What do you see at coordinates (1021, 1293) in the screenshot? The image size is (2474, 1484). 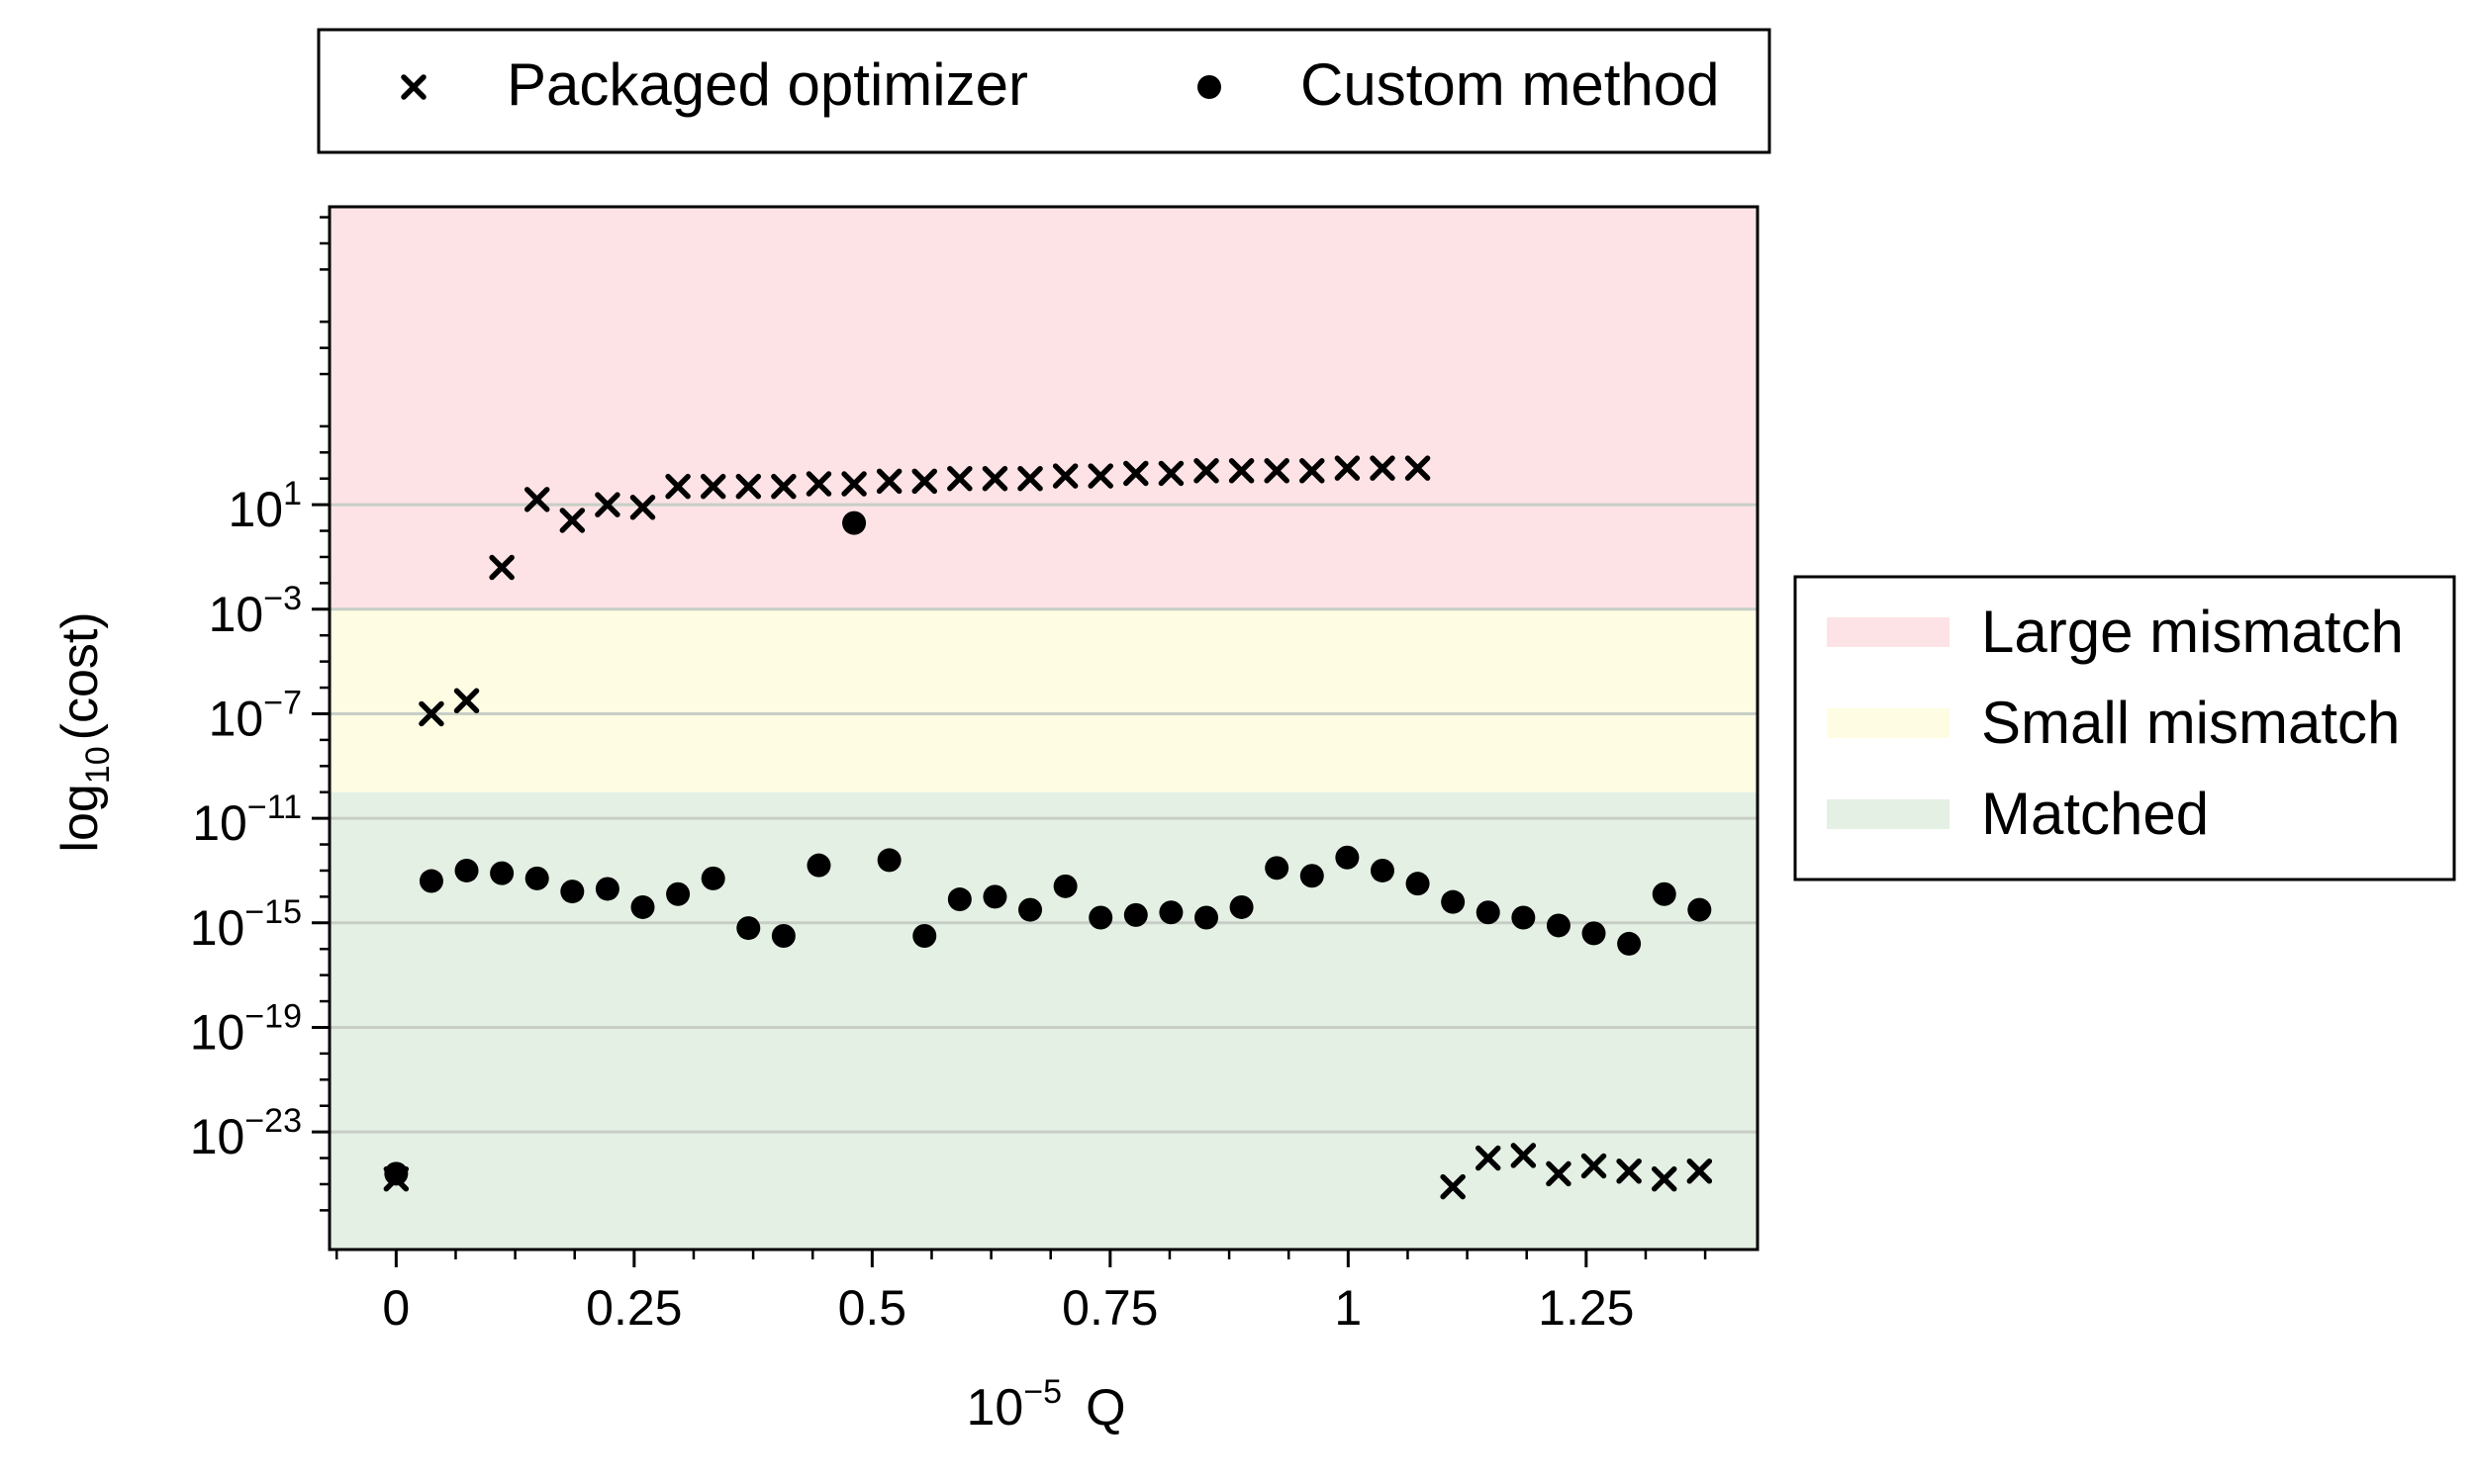 I see `x-axis: 0 0.25 0.5 0.75 1 1.25` at bounding box center [1021, 1293].